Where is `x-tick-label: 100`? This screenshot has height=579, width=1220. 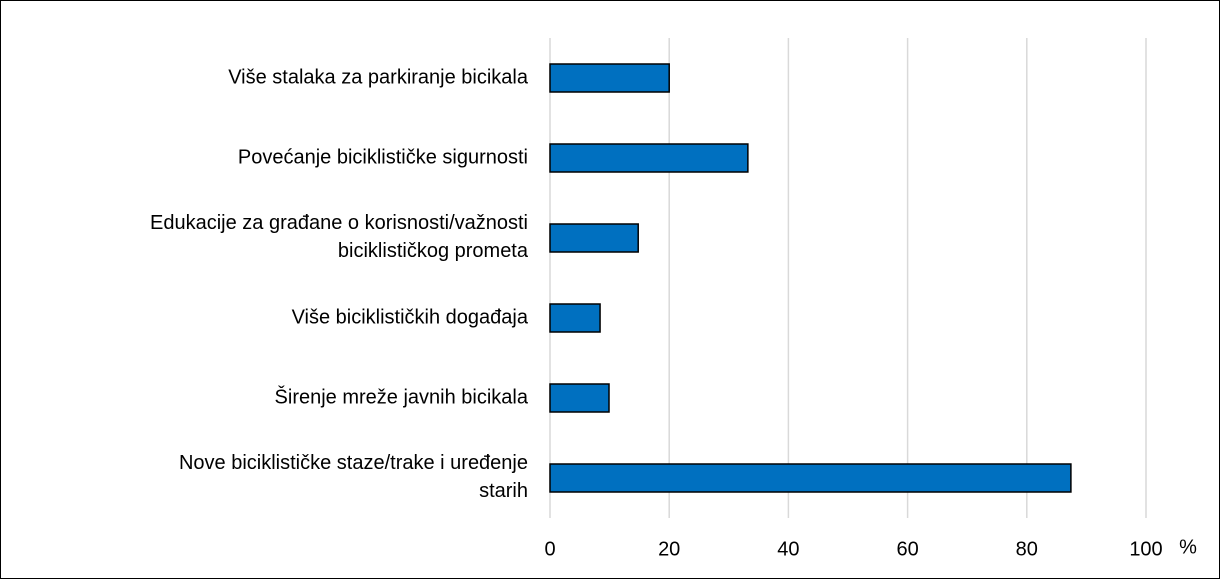
x-tick-label: 100 is located at coordinates (1145, 549).